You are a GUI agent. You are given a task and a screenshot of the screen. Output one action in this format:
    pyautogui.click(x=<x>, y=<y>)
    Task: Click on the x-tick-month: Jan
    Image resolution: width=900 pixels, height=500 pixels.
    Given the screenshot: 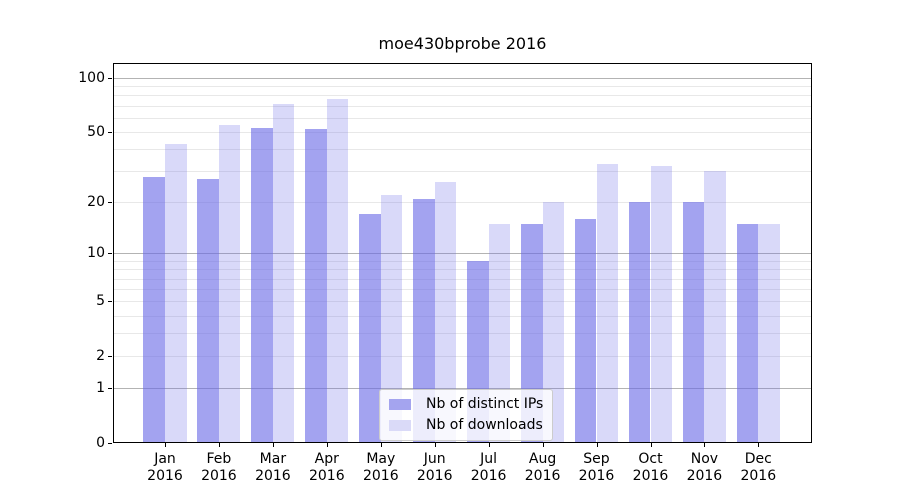 What is the action you would take?
    pyautogui.click(x=165, y=459)
    